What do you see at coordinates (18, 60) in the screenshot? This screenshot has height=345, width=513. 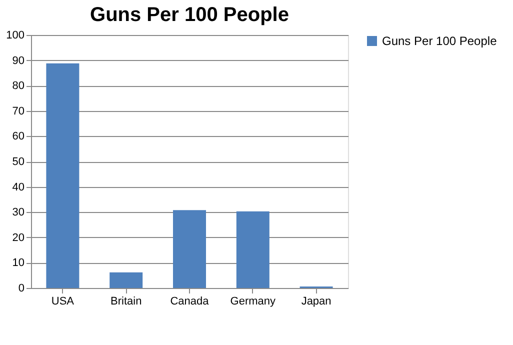 I see `y-tick-label: 90` at bounding box center [18, 60].